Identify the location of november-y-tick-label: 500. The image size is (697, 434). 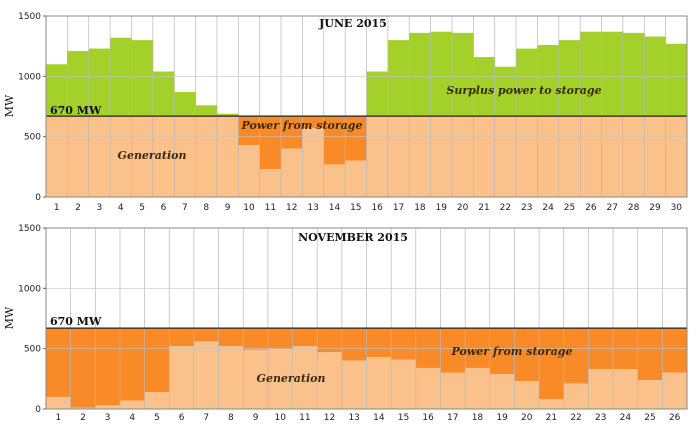
(32, 350).